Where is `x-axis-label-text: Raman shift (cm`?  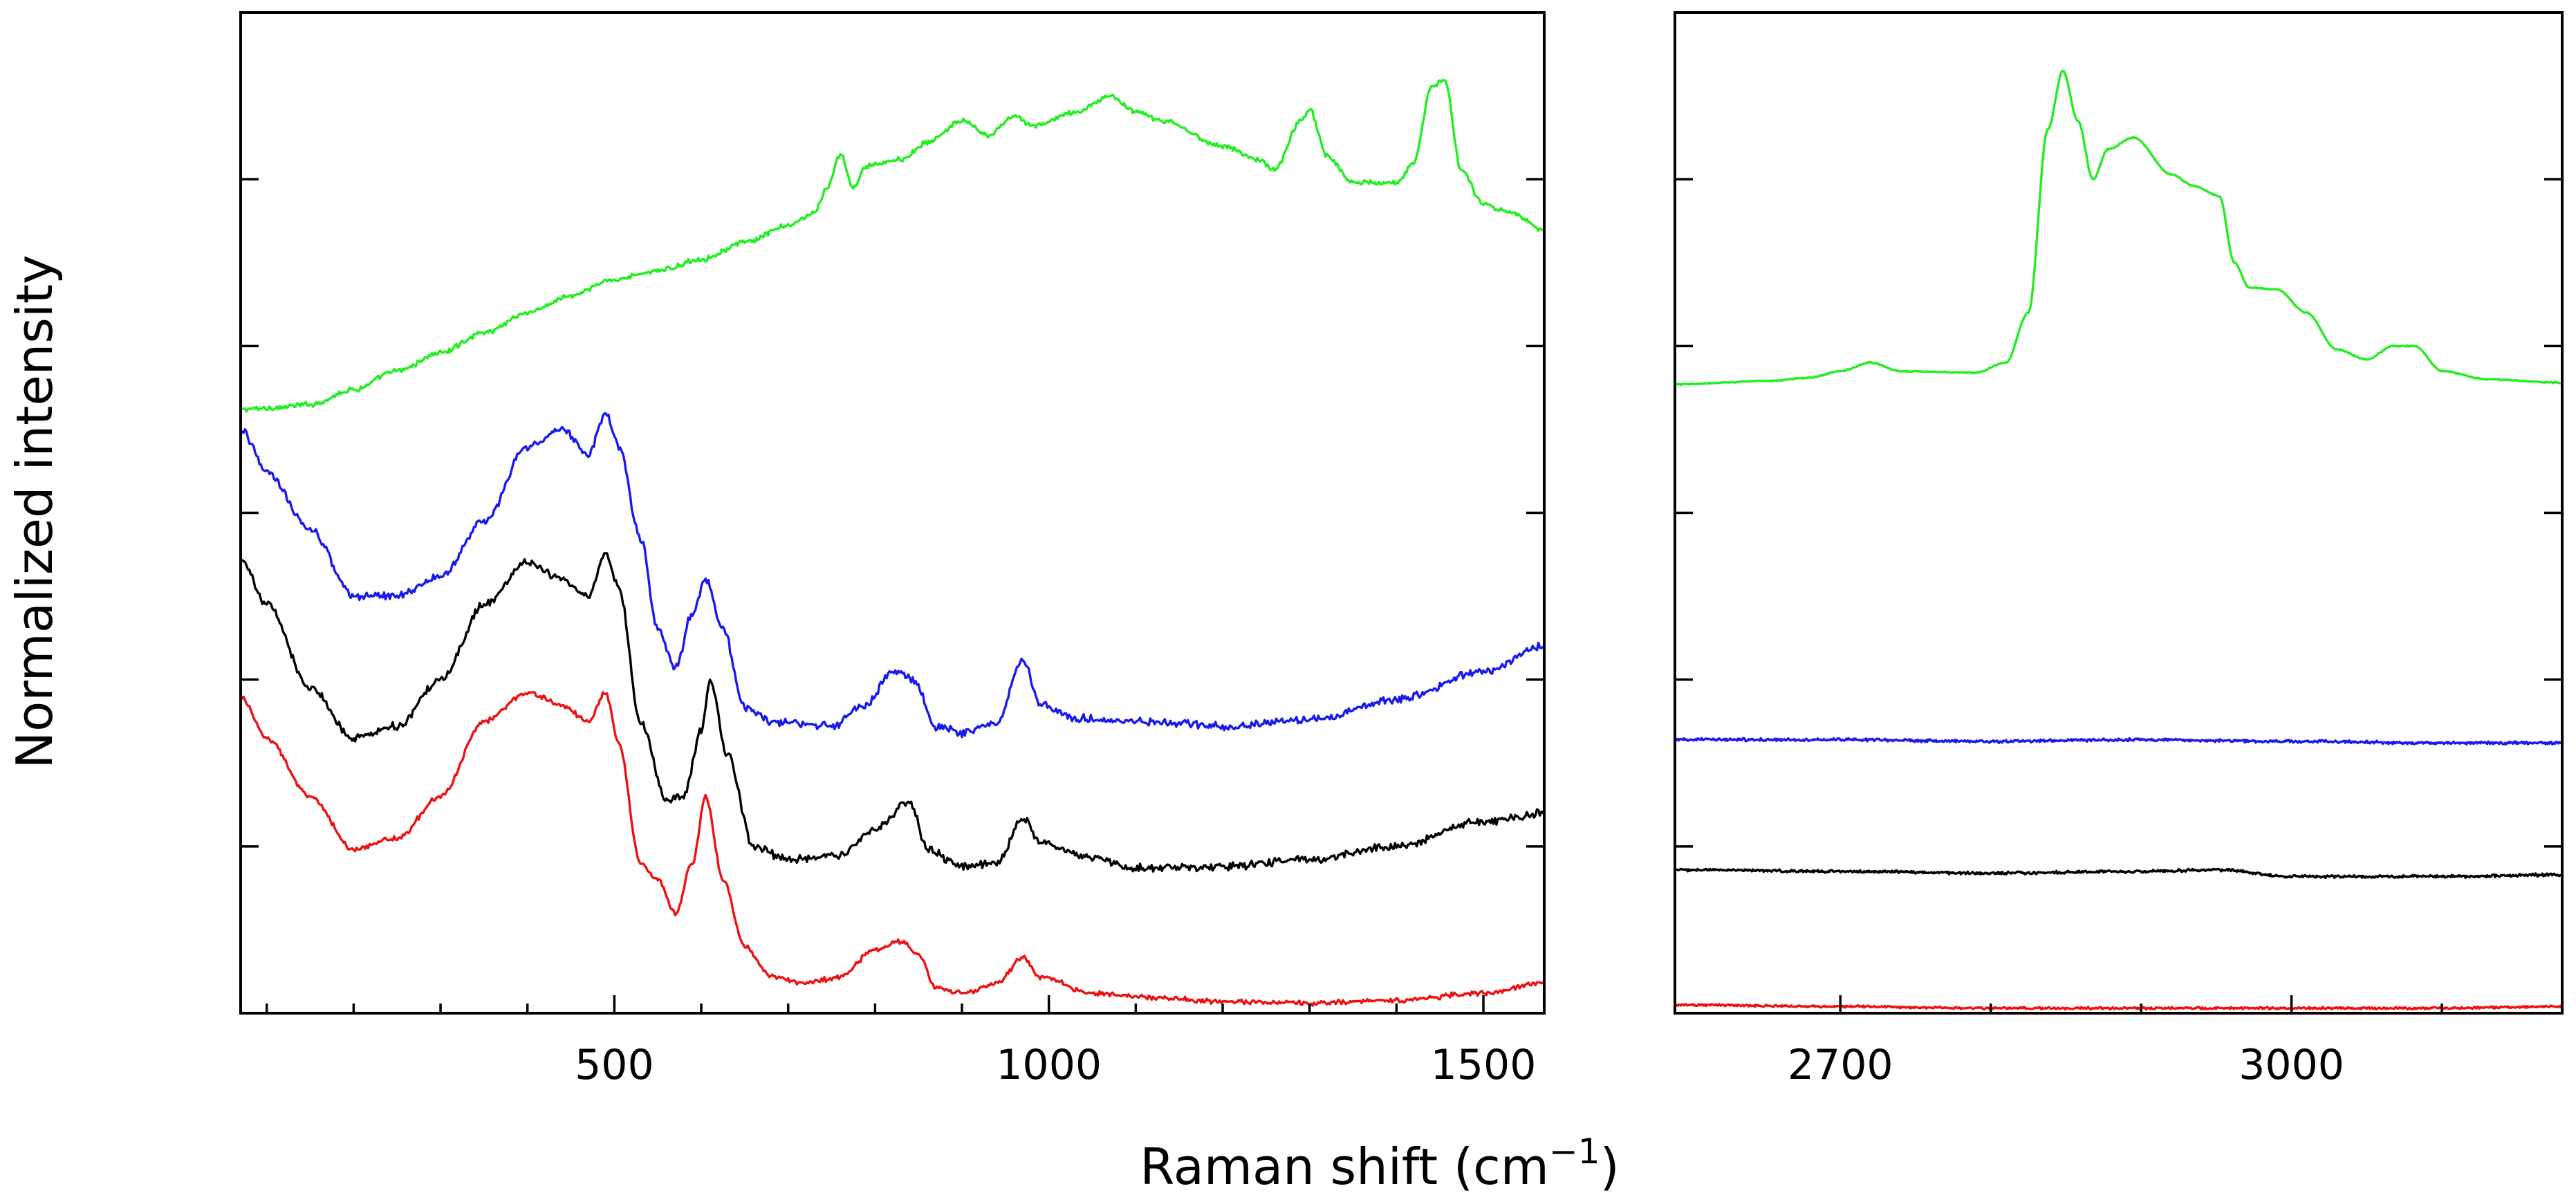 x-axis-label-text: Raman shift (cm is located at coordinates (1345, 1167).